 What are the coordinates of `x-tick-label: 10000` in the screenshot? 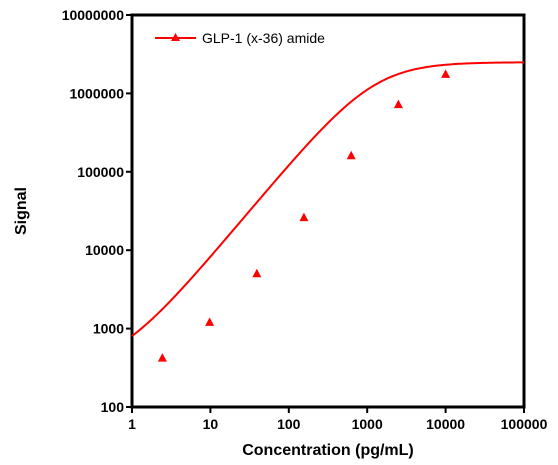 It's located at (445, 424).